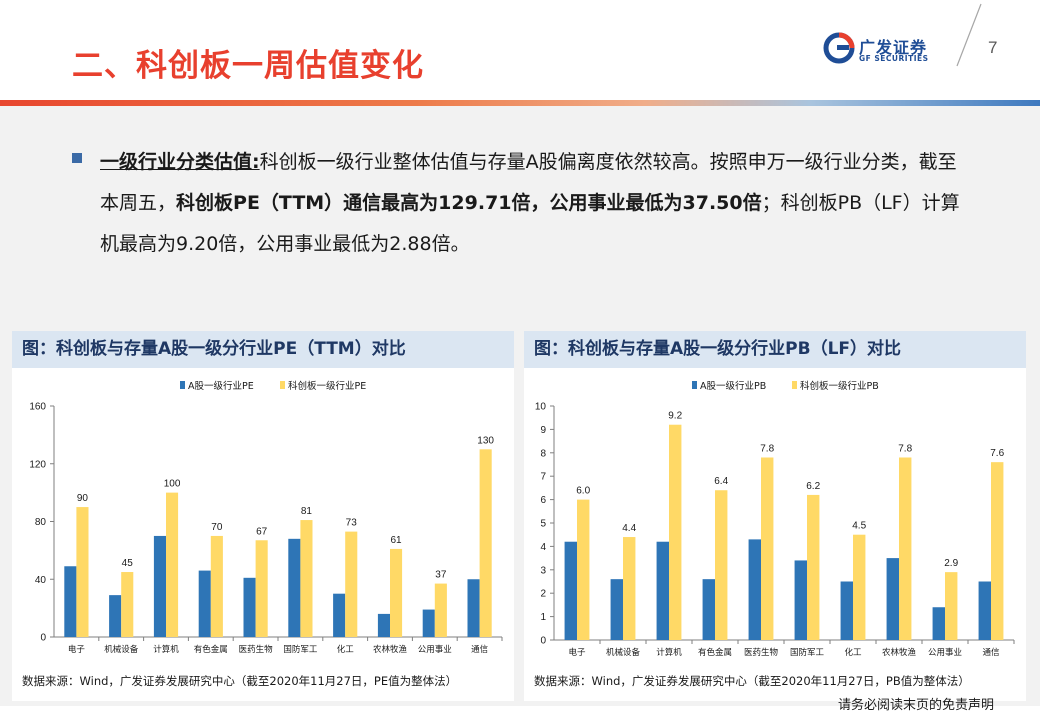 This screenshot has width=1040, height=720. What do you see at coordinates (675, 416) in the screenshot?
I see `data-label: 9.2` at bounding box center [675, 416].